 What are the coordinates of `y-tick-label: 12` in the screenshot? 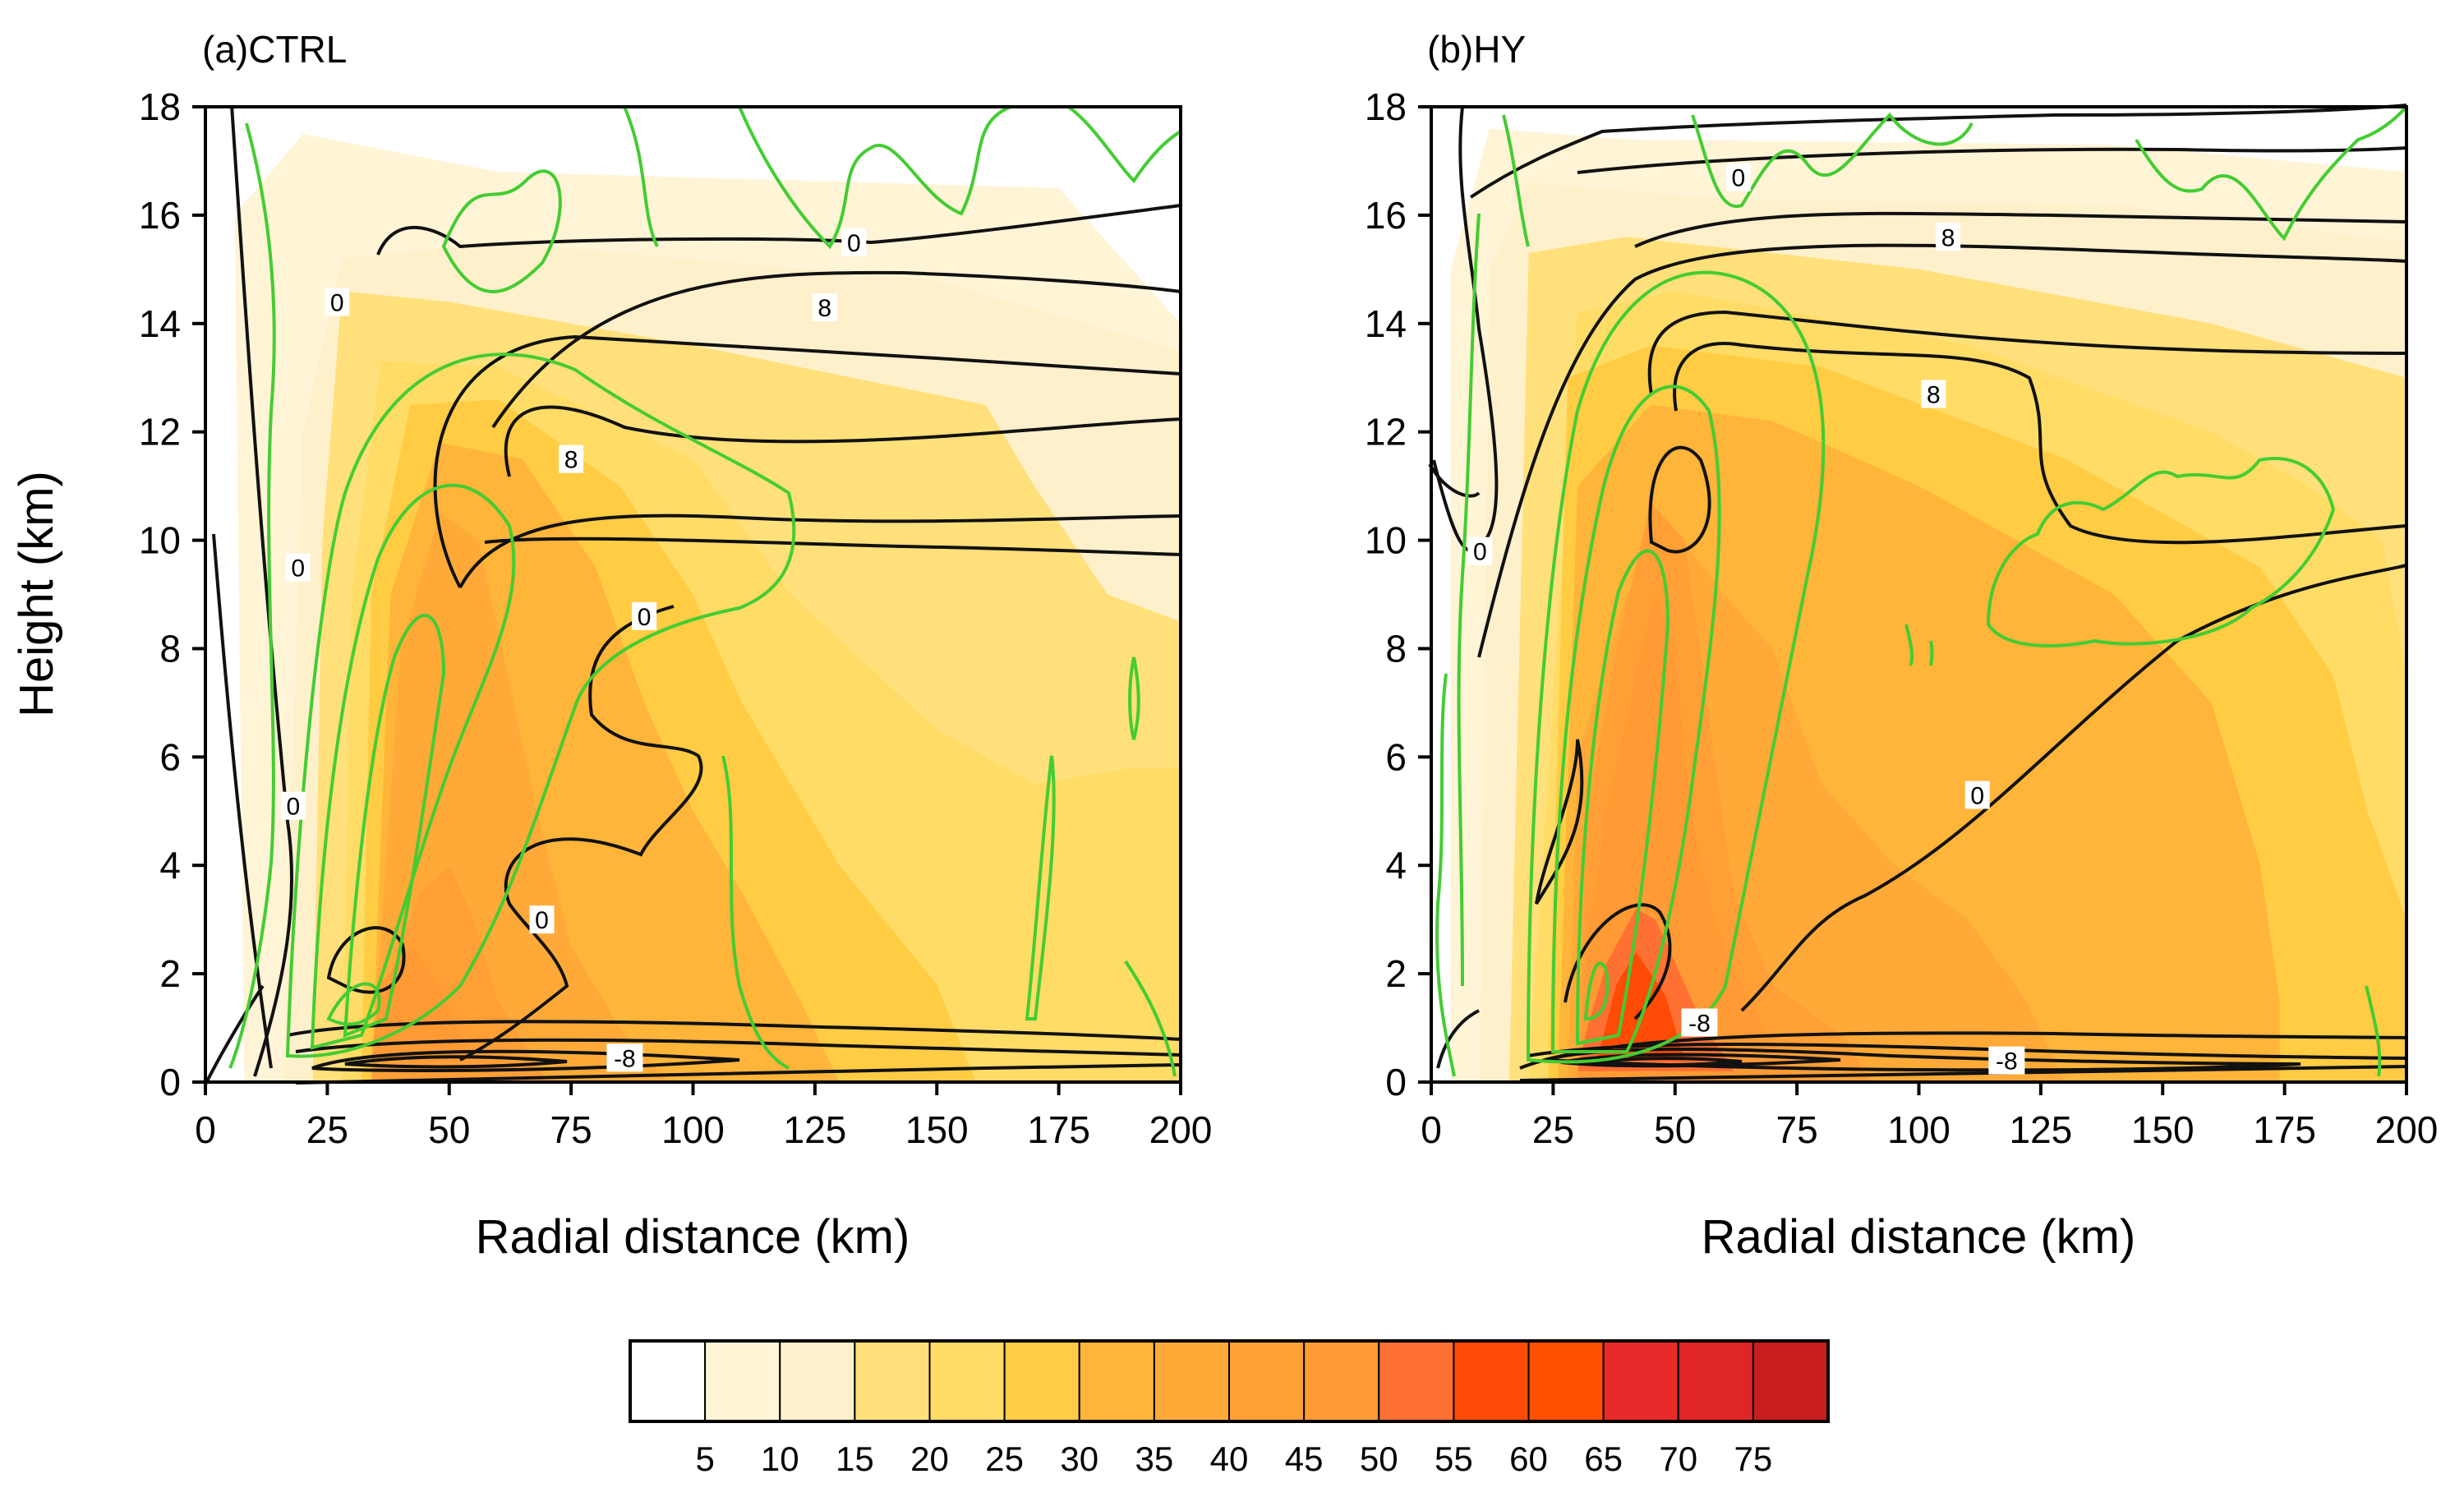 It's located at (160, 432).